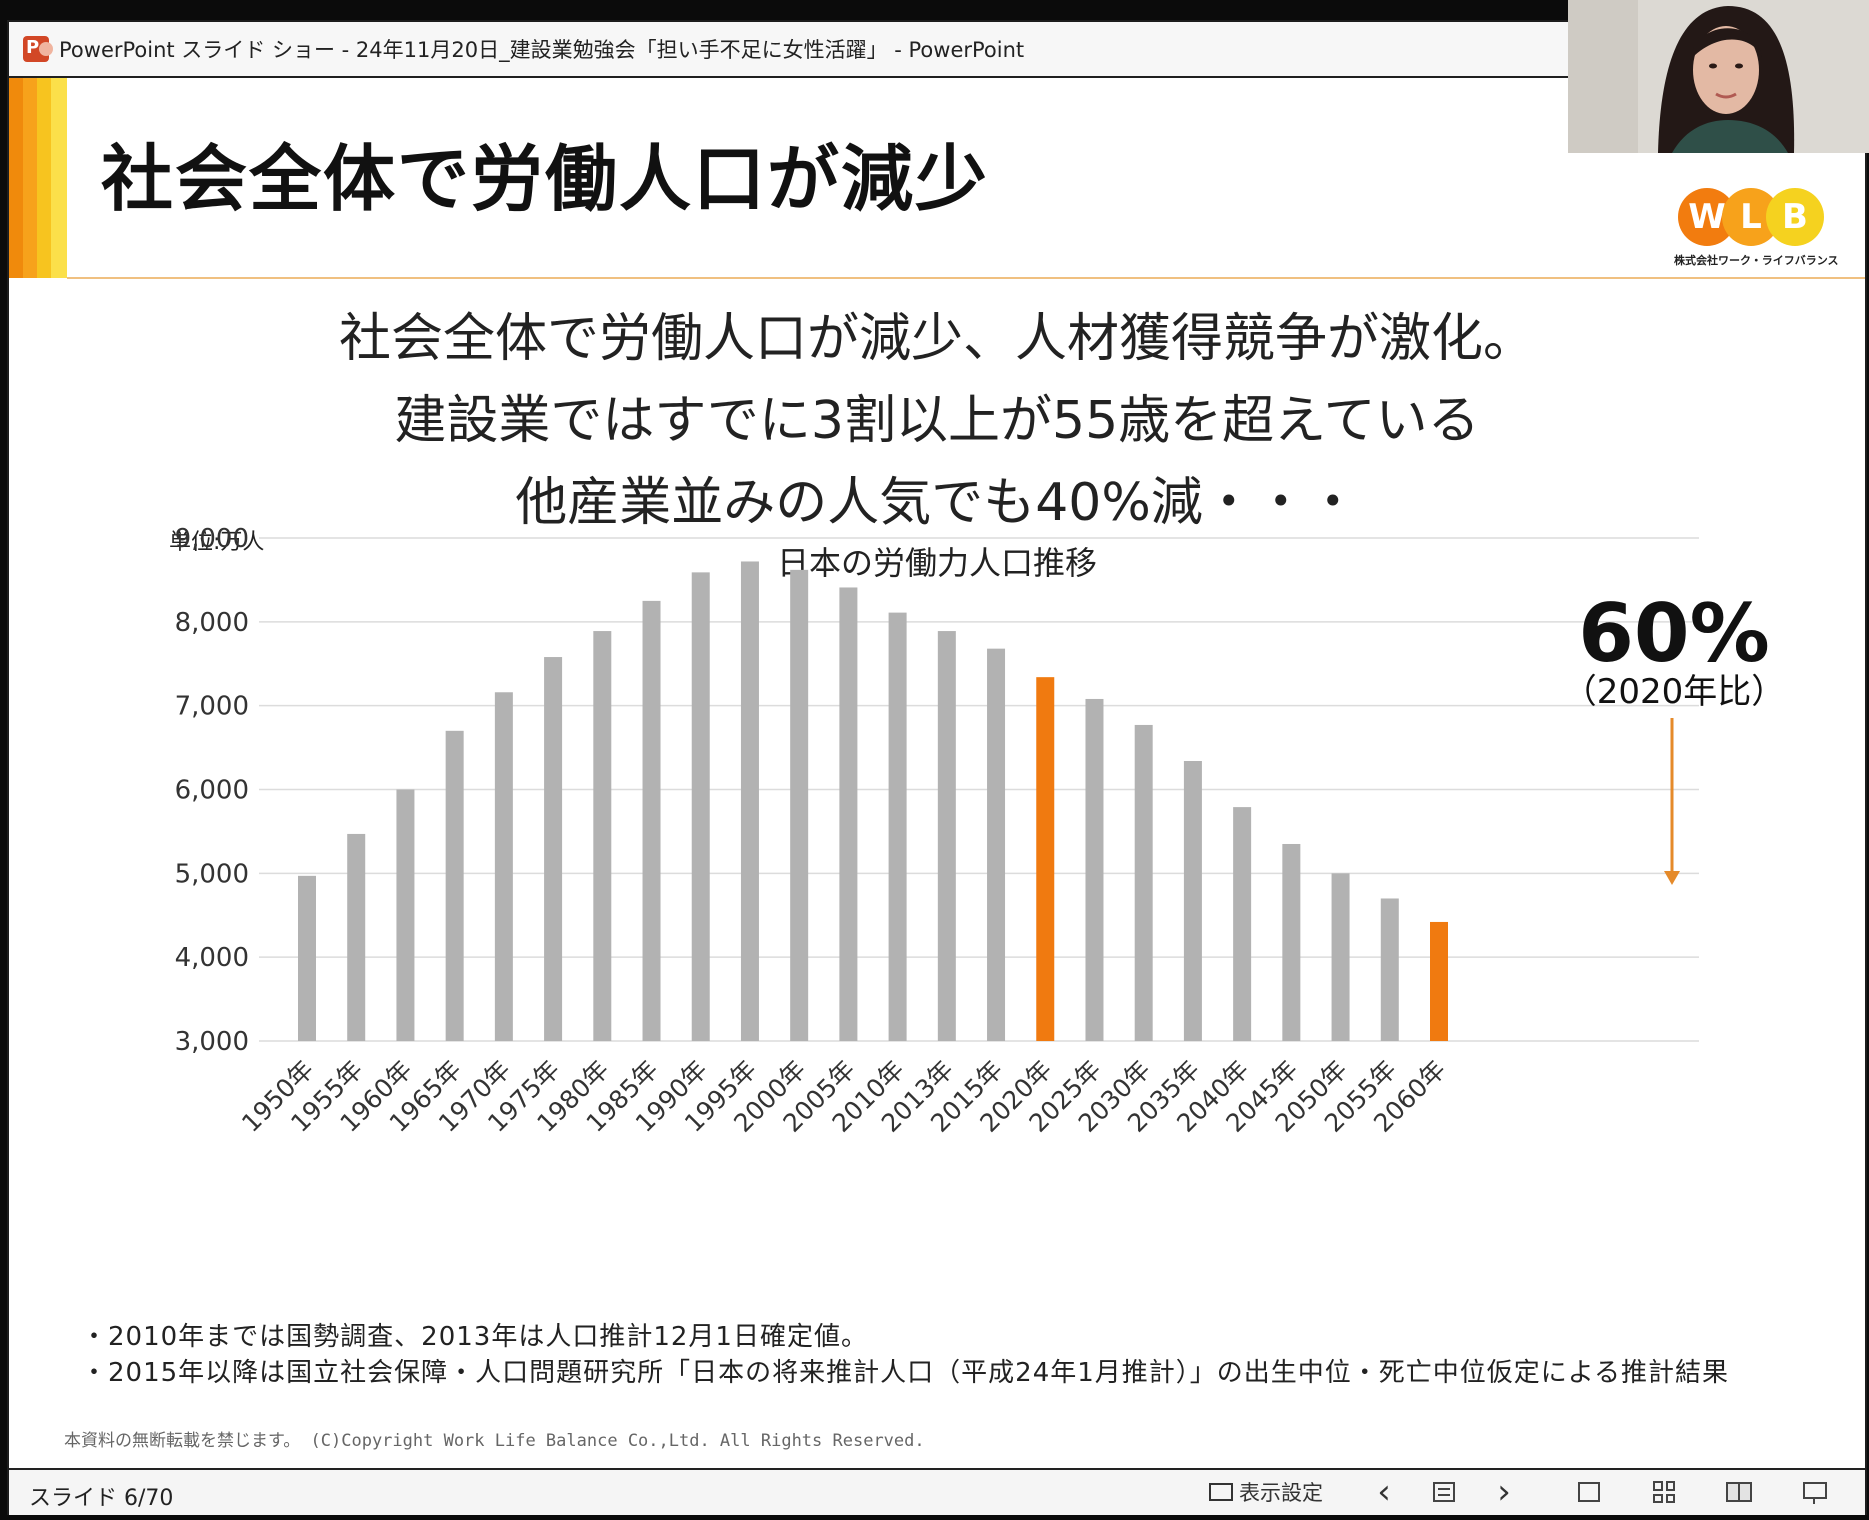  I want to click on bar-2000年, so click(799, 805).